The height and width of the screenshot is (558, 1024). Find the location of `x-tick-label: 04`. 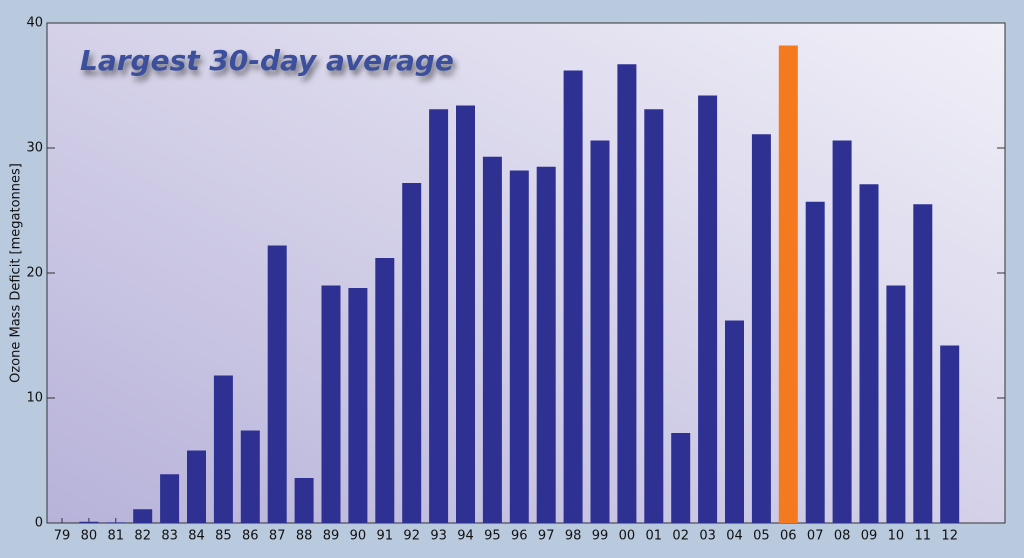

x-tick-label: 04 is located at coordinates (734, 536).